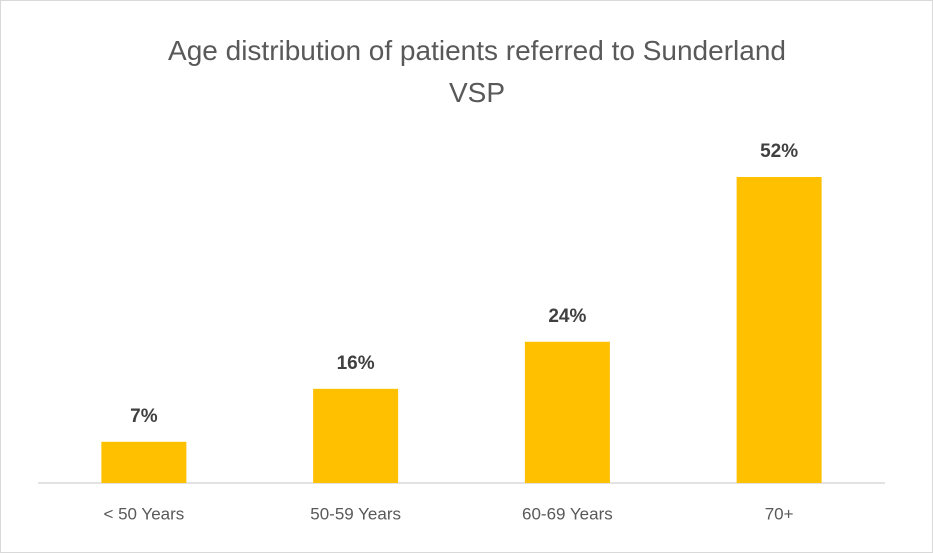 The image size is (933, 553). What do you see at coordinates (779, 513) in the screenshot?
I see `x-tick-label: 70+` at bounding box center [779, 513].